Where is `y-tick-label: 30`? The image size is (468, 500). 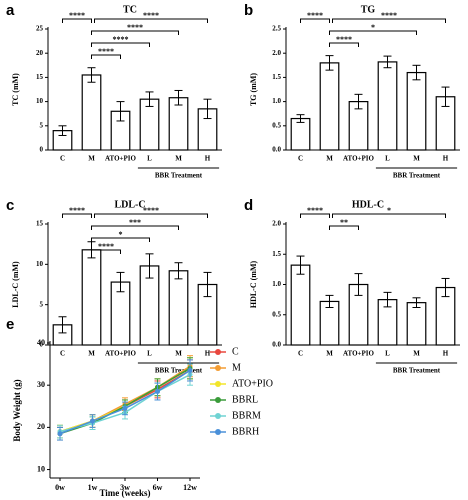
y-tick-label: 30 is located at coordinates (41, 384).